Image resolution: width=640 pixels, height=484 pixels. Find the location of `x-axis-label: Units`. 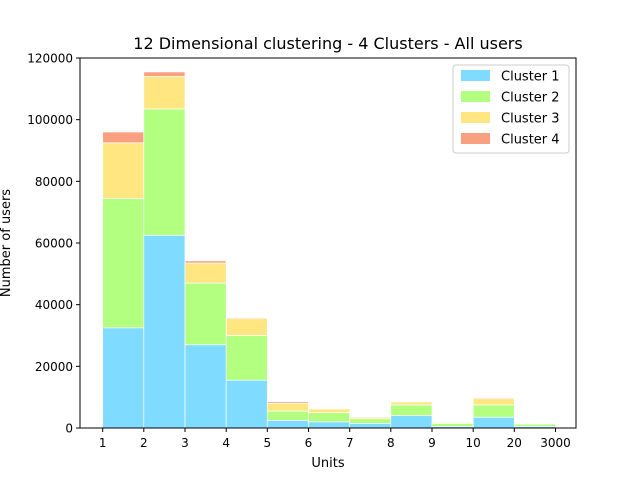

x-axis-label: Units is located at coordinates (327, 463).